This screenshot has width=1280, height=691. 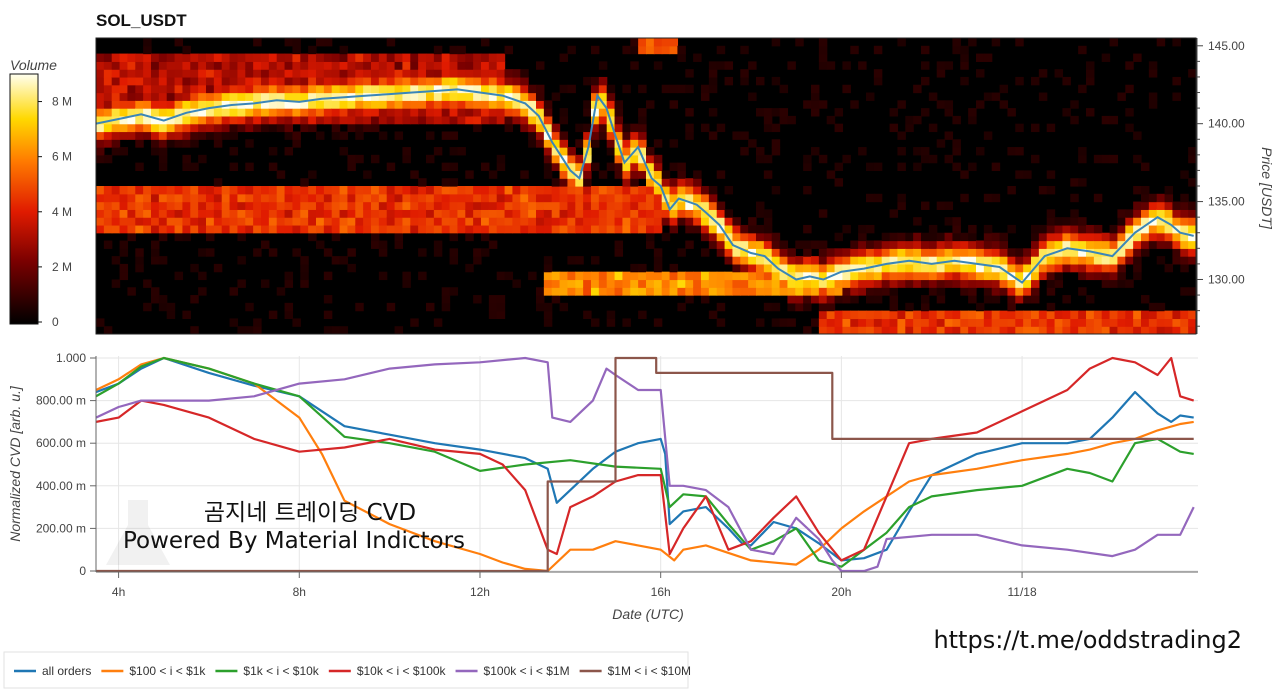 I want to click on legend-item: $1M < i < $10M, so click(x=635, y=671).